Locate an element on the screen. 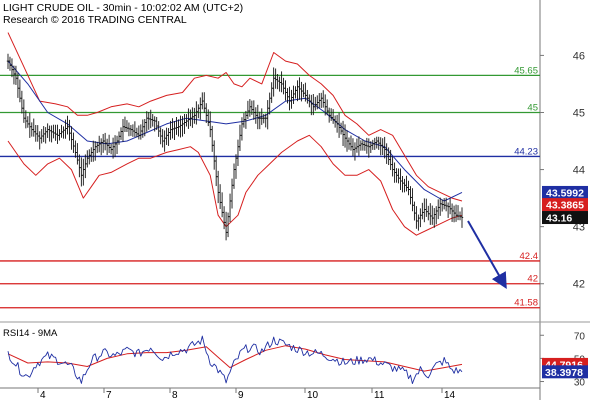 Image resolution: width=590 pixels, height=400 pixels. price-tick-label: 46 is located at coordinates (579, 56).